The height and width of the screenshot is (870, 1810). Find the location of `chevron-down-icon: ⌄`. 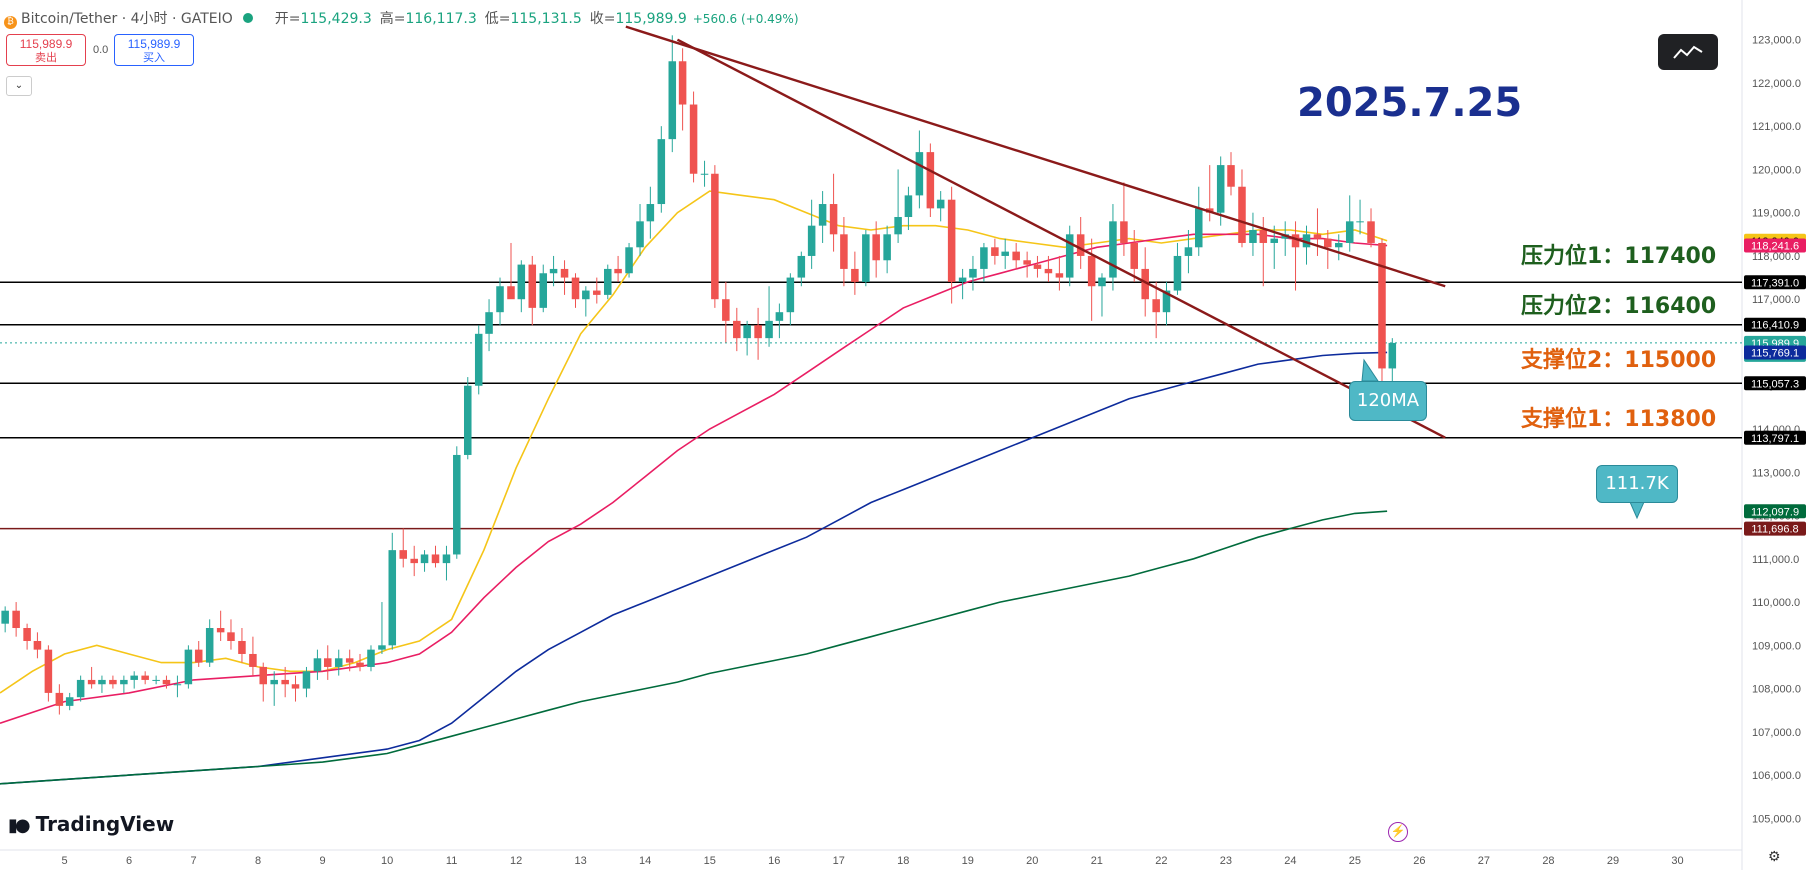

chevron-down-icon: ⌄ is located at coordinates (19, 86).